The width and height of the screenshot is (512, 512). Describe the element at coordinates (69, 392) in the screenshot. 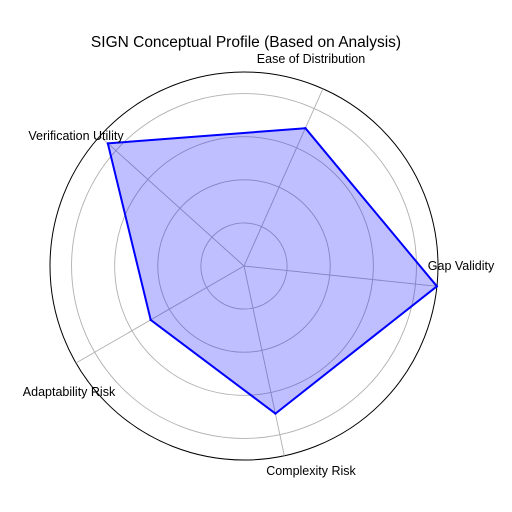

I see `axis-label-4: Adaptability Risk` at that location.